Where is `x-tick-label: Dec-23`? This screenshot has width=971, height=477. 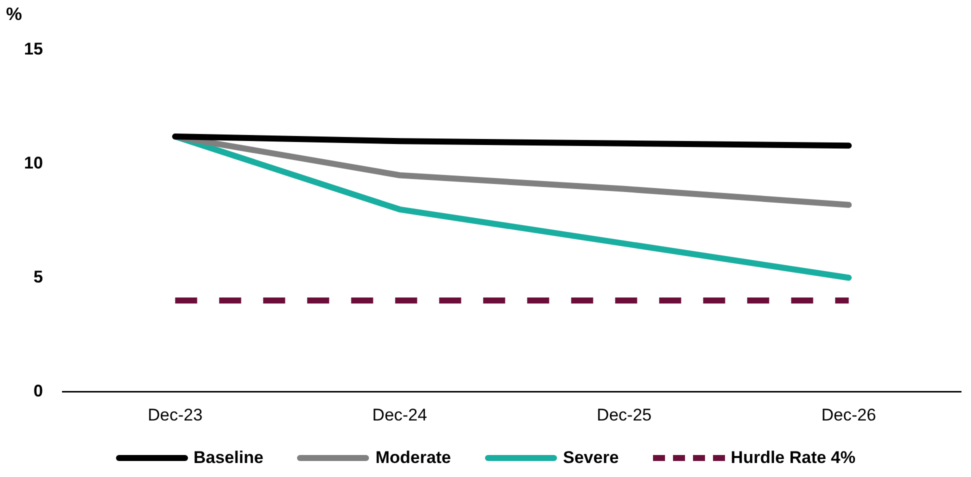 x-tick-label: Dec-23 is located at coordinates (175, 414).